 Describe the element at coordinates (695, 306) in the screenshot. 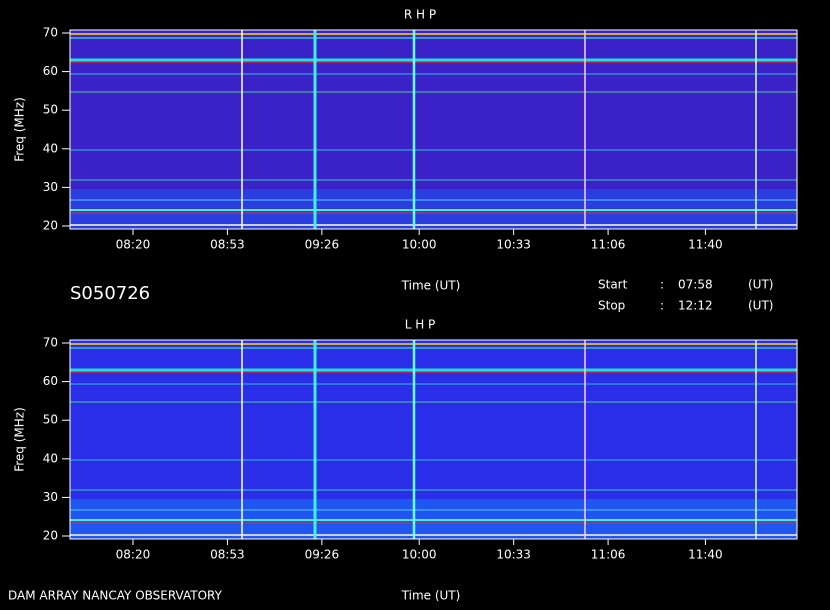

I see `stop-time: 12:12` at that location.